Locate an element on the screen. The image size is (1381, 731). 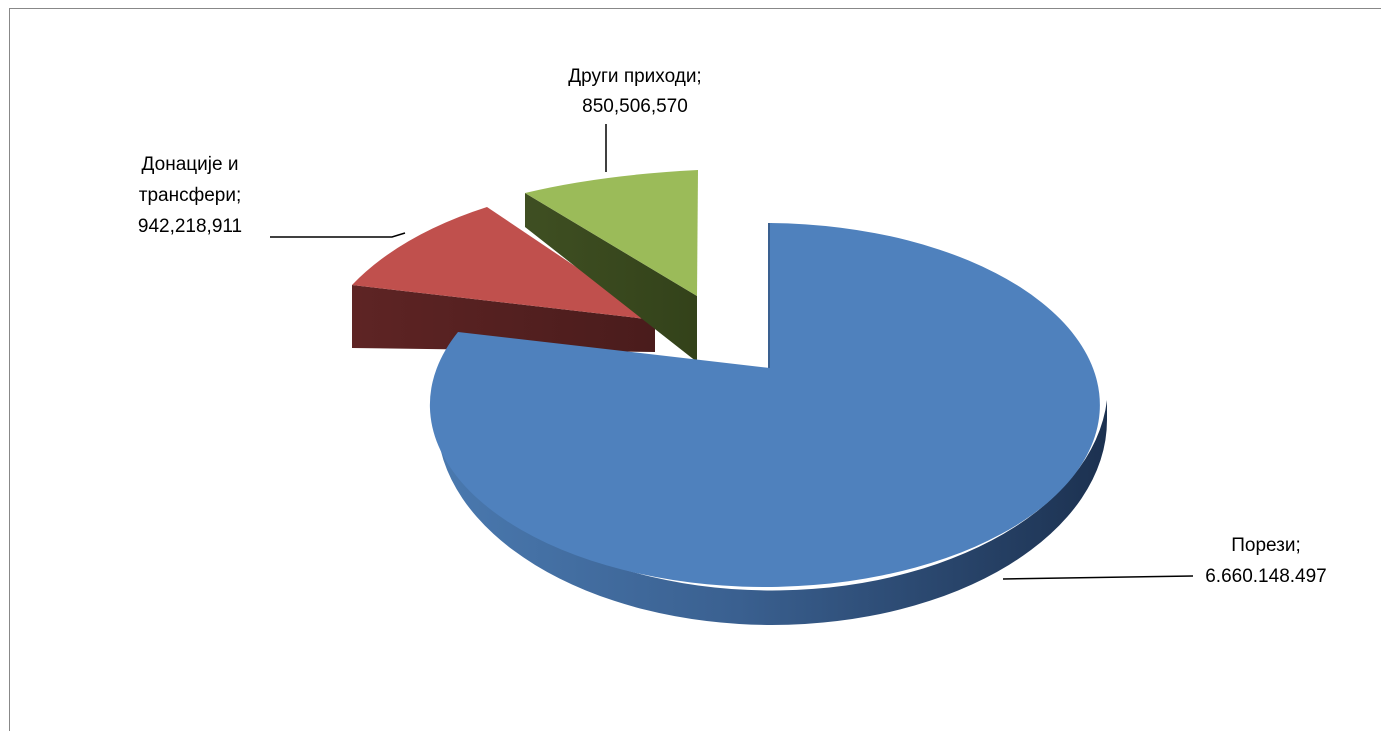
label-porezi-name: Порези; is located at coordinates (1266, 545).